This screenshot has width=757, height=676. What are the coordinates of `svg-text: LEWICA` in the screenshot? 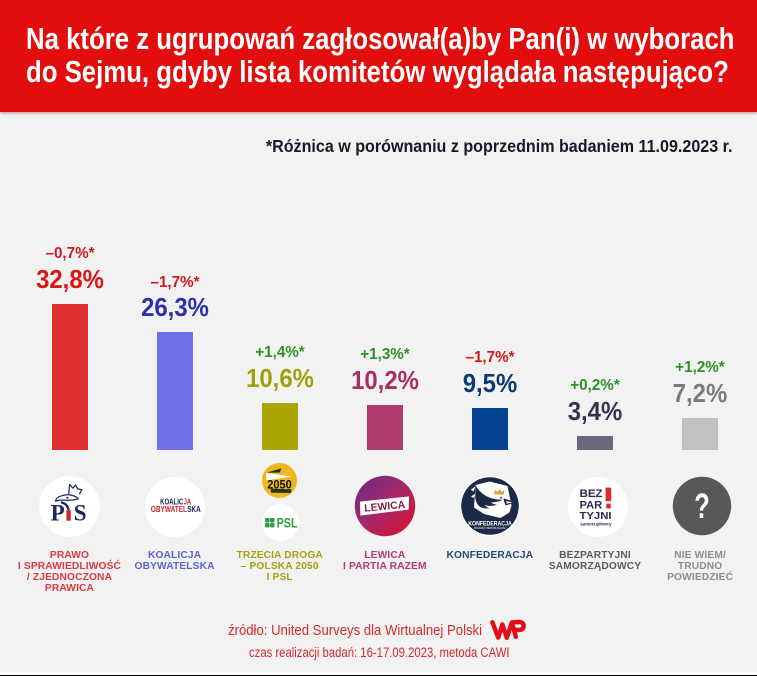 It's located at (385, 507).